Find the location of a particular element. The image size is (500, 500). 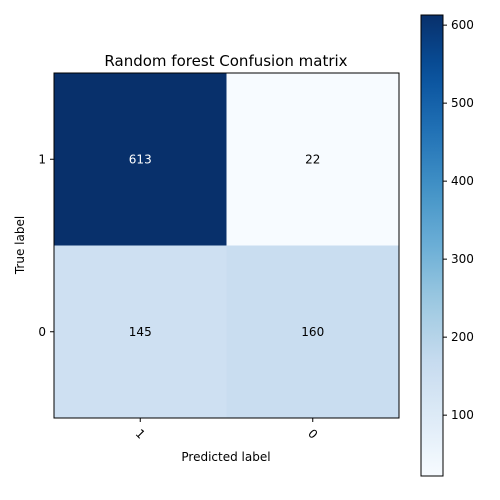

y-axis-ticks: 10 is located at coordinates (46, 245).